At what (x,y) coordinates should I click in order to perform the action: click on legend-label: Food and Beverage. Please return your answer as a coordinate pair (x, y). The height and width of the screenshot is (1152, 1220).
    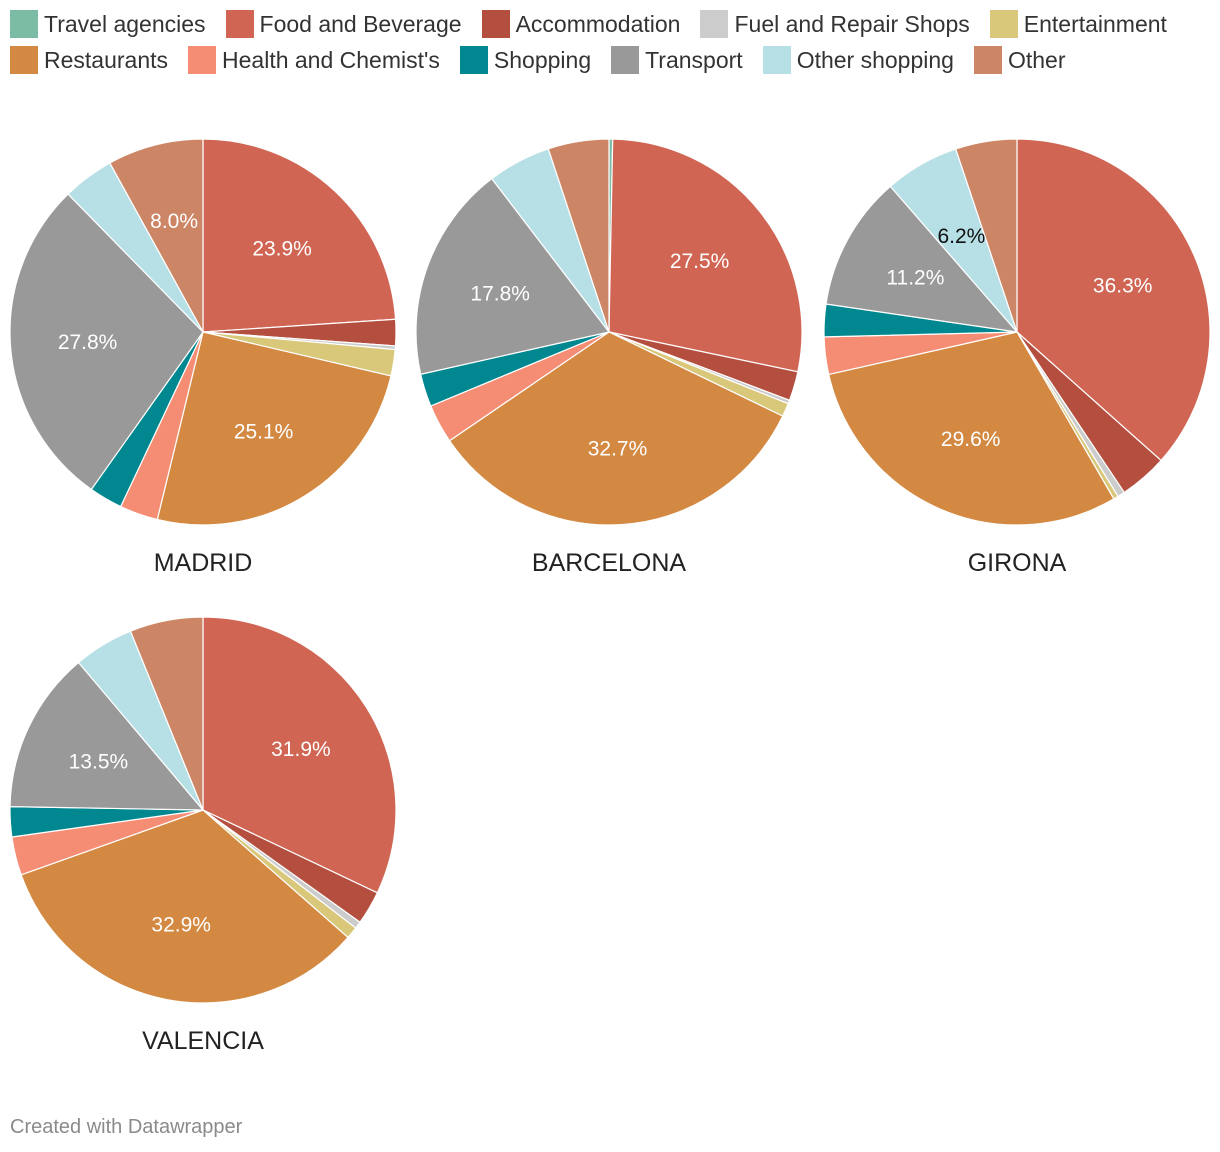
    Looking at the image, I should click on (360, 23).